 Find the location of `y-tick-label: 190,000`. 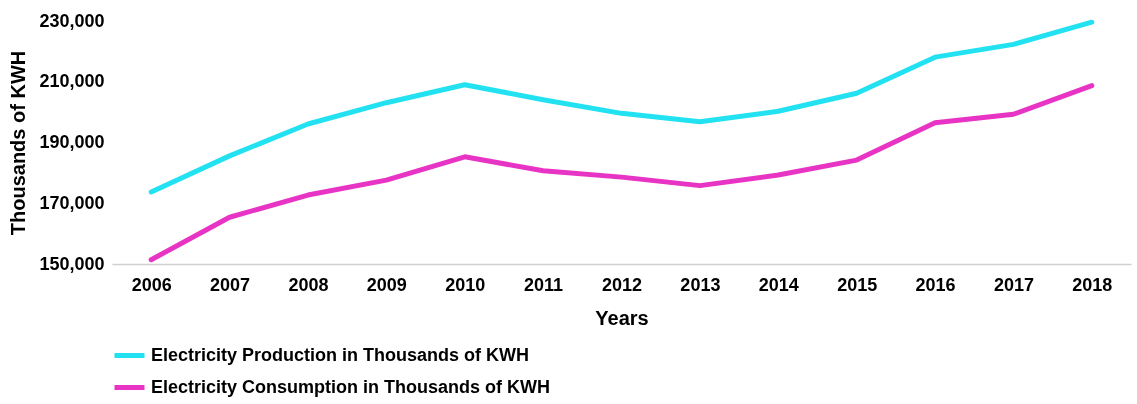

y-tick-label: 190,000 is located at coordinates (72, 142).